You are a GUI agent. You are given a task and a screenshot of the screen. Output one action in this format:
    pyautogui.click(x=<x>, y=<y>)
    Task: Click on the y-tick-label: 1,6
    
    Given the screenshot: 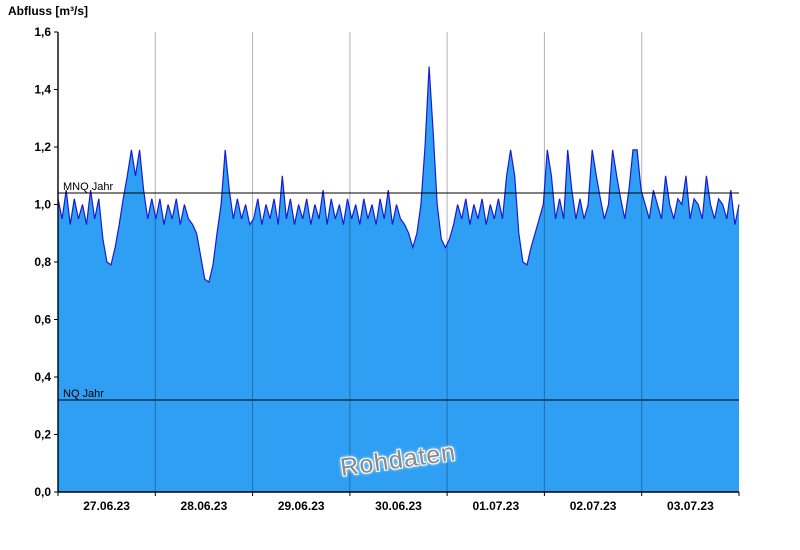 What is the action you would take?
    pyautogui.click(x=42, y=32)
    